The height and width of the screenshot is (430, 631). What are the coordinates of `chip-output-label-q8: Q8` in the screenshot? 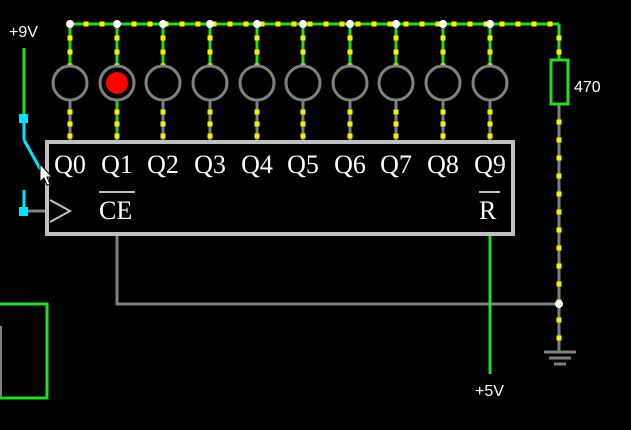 It's located at (443, 164).